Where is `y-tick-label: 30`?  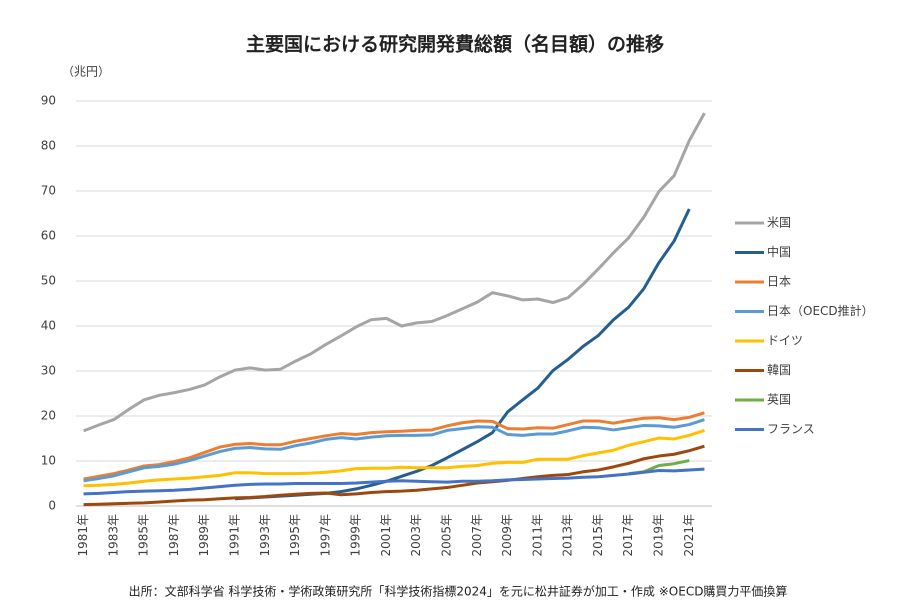
y-tick-label: 30 is located at coordinates (48, 371).